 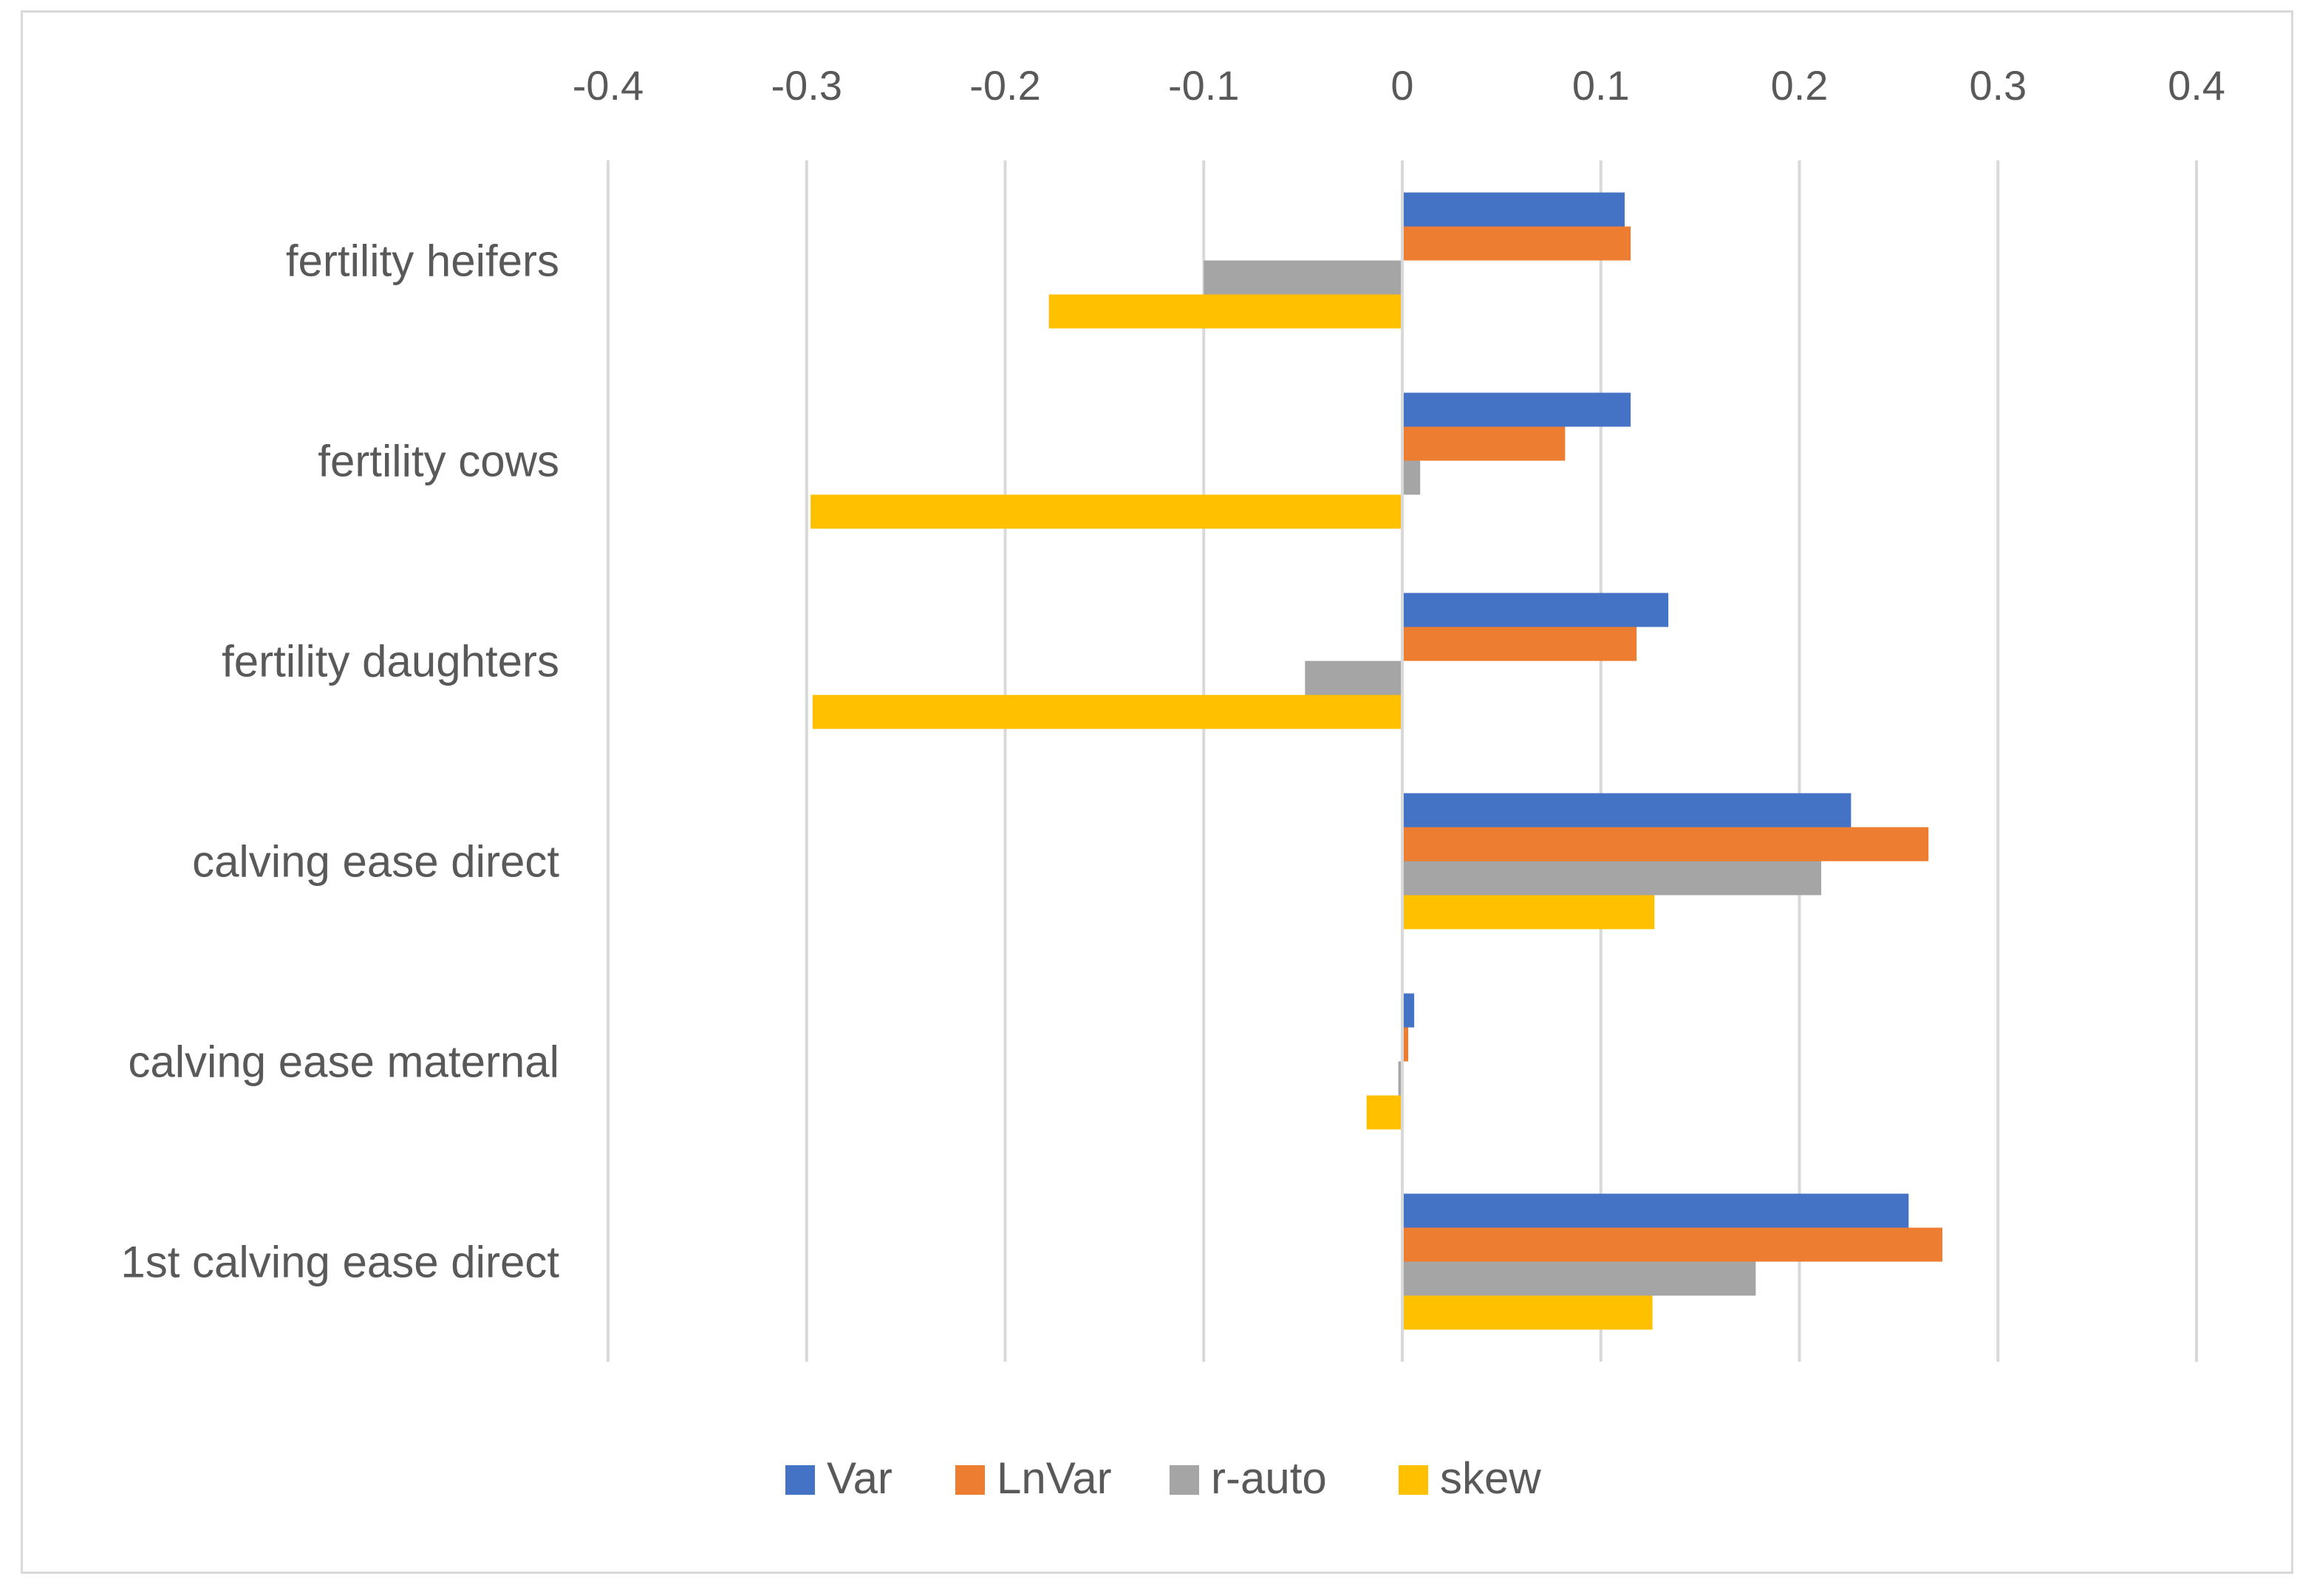 What do you see at coordinates (1409, 1010) in the screenshot?
I see `bar-var-calving-ease-maternal` at bounding box center [1409, 1010].